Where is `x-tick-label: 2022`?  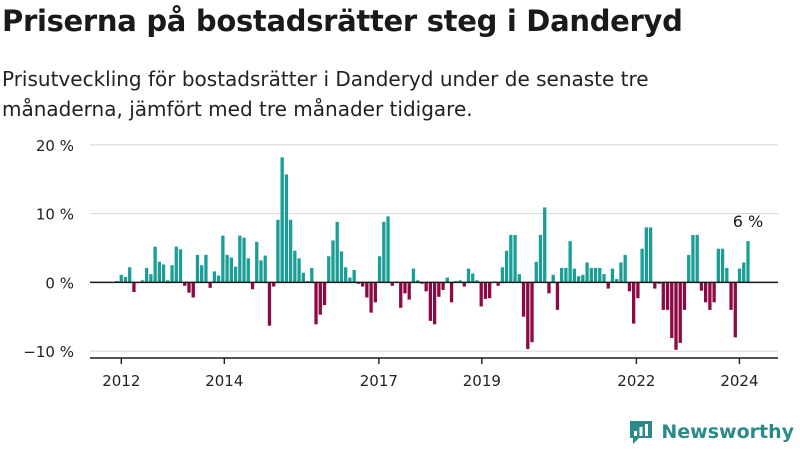 x-tick-label: 2022 is located at coordinates (636, 381).